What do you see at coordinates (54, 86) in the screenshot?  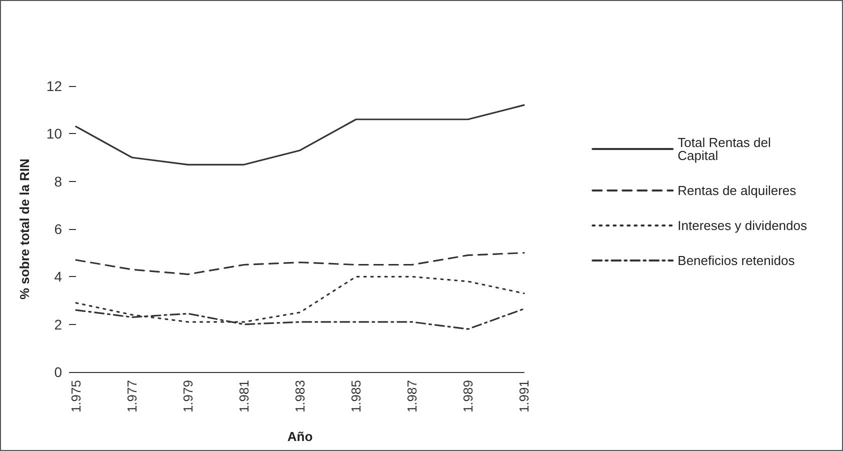 I see `y-tick-label: 12` at bounding box center [54, 86].